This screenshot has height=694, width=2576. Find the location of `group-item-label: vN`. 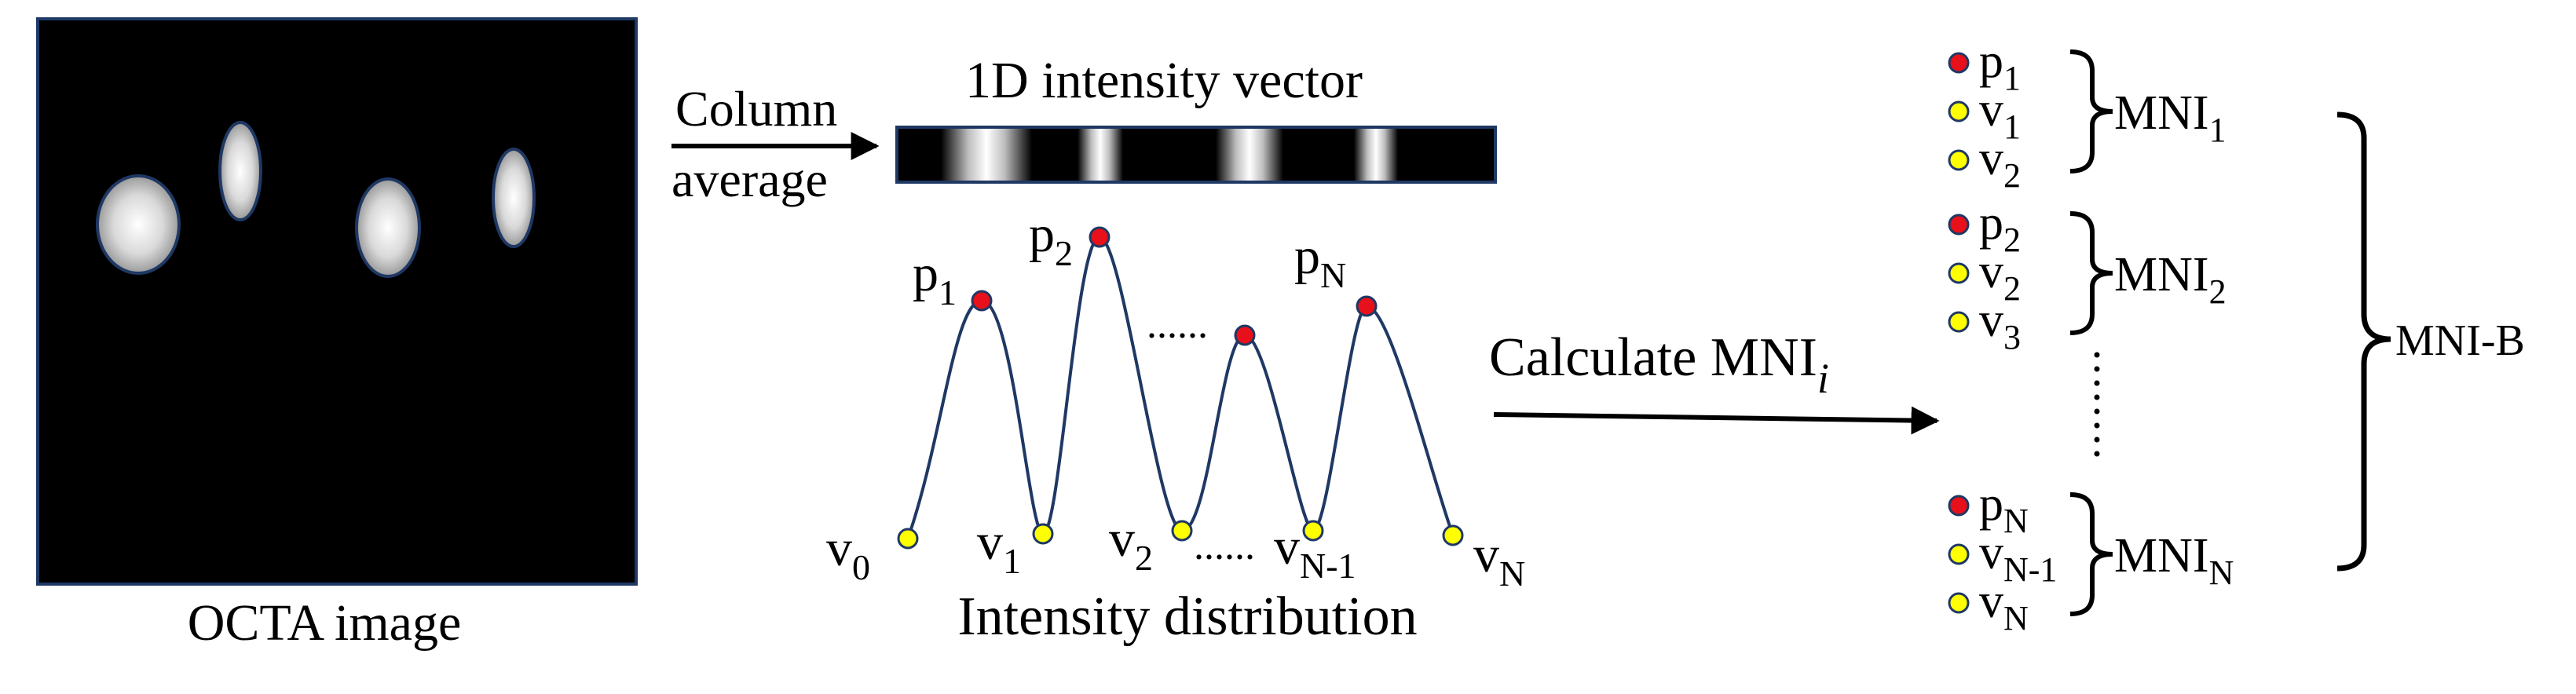

group-item-label: vN is located at coordinates (2004, 606).